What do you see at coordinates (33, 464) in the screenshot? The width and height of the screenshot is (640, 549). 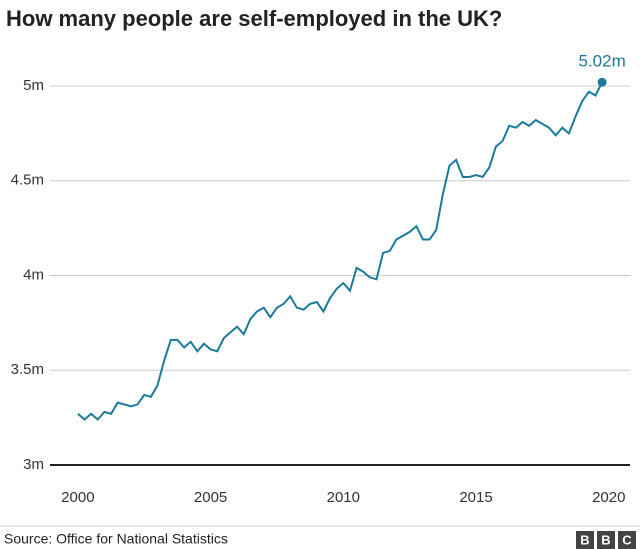 I see `y-tick-label: 3m` at bounding box center [33, 464].